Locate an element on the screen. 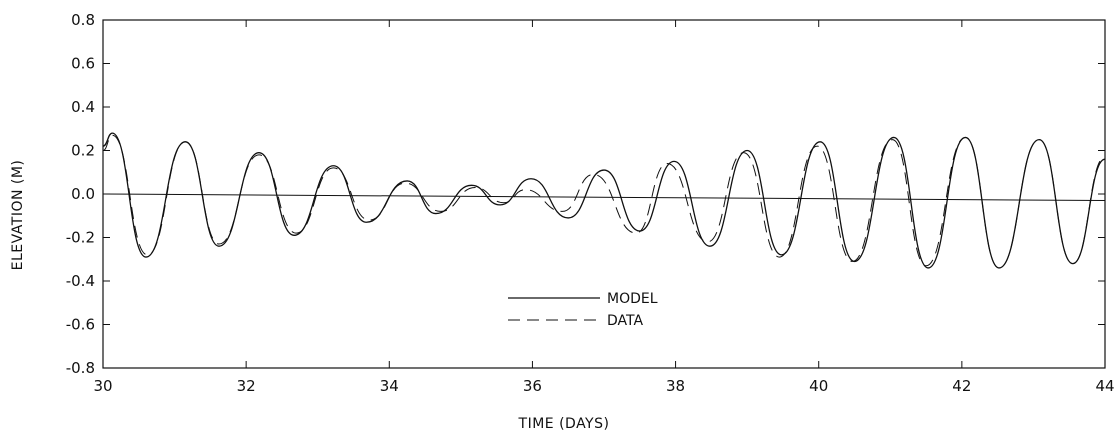 The image size is (1115, 437). x-tick-label: 42 is located at coordinates (961, 386).